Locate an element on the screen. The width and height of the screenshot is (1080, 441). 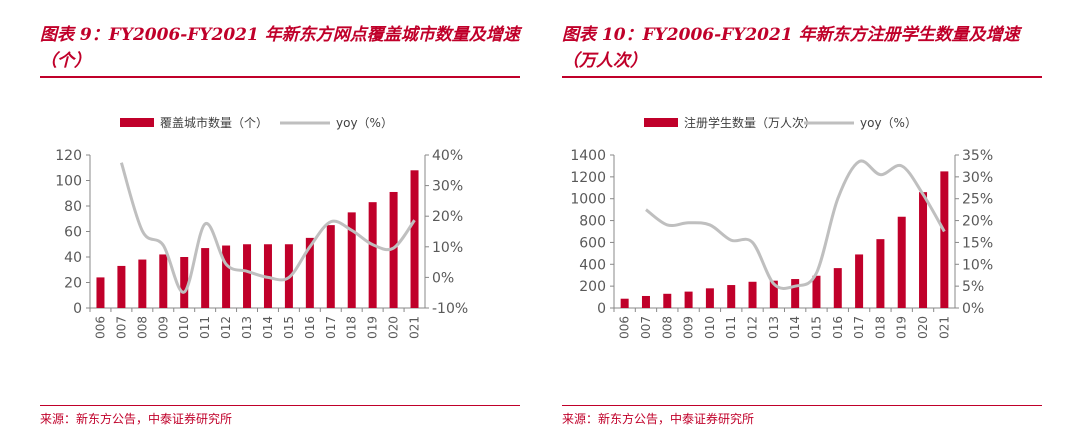
y-tick-label: 600 is located at coordinates (592, 243).